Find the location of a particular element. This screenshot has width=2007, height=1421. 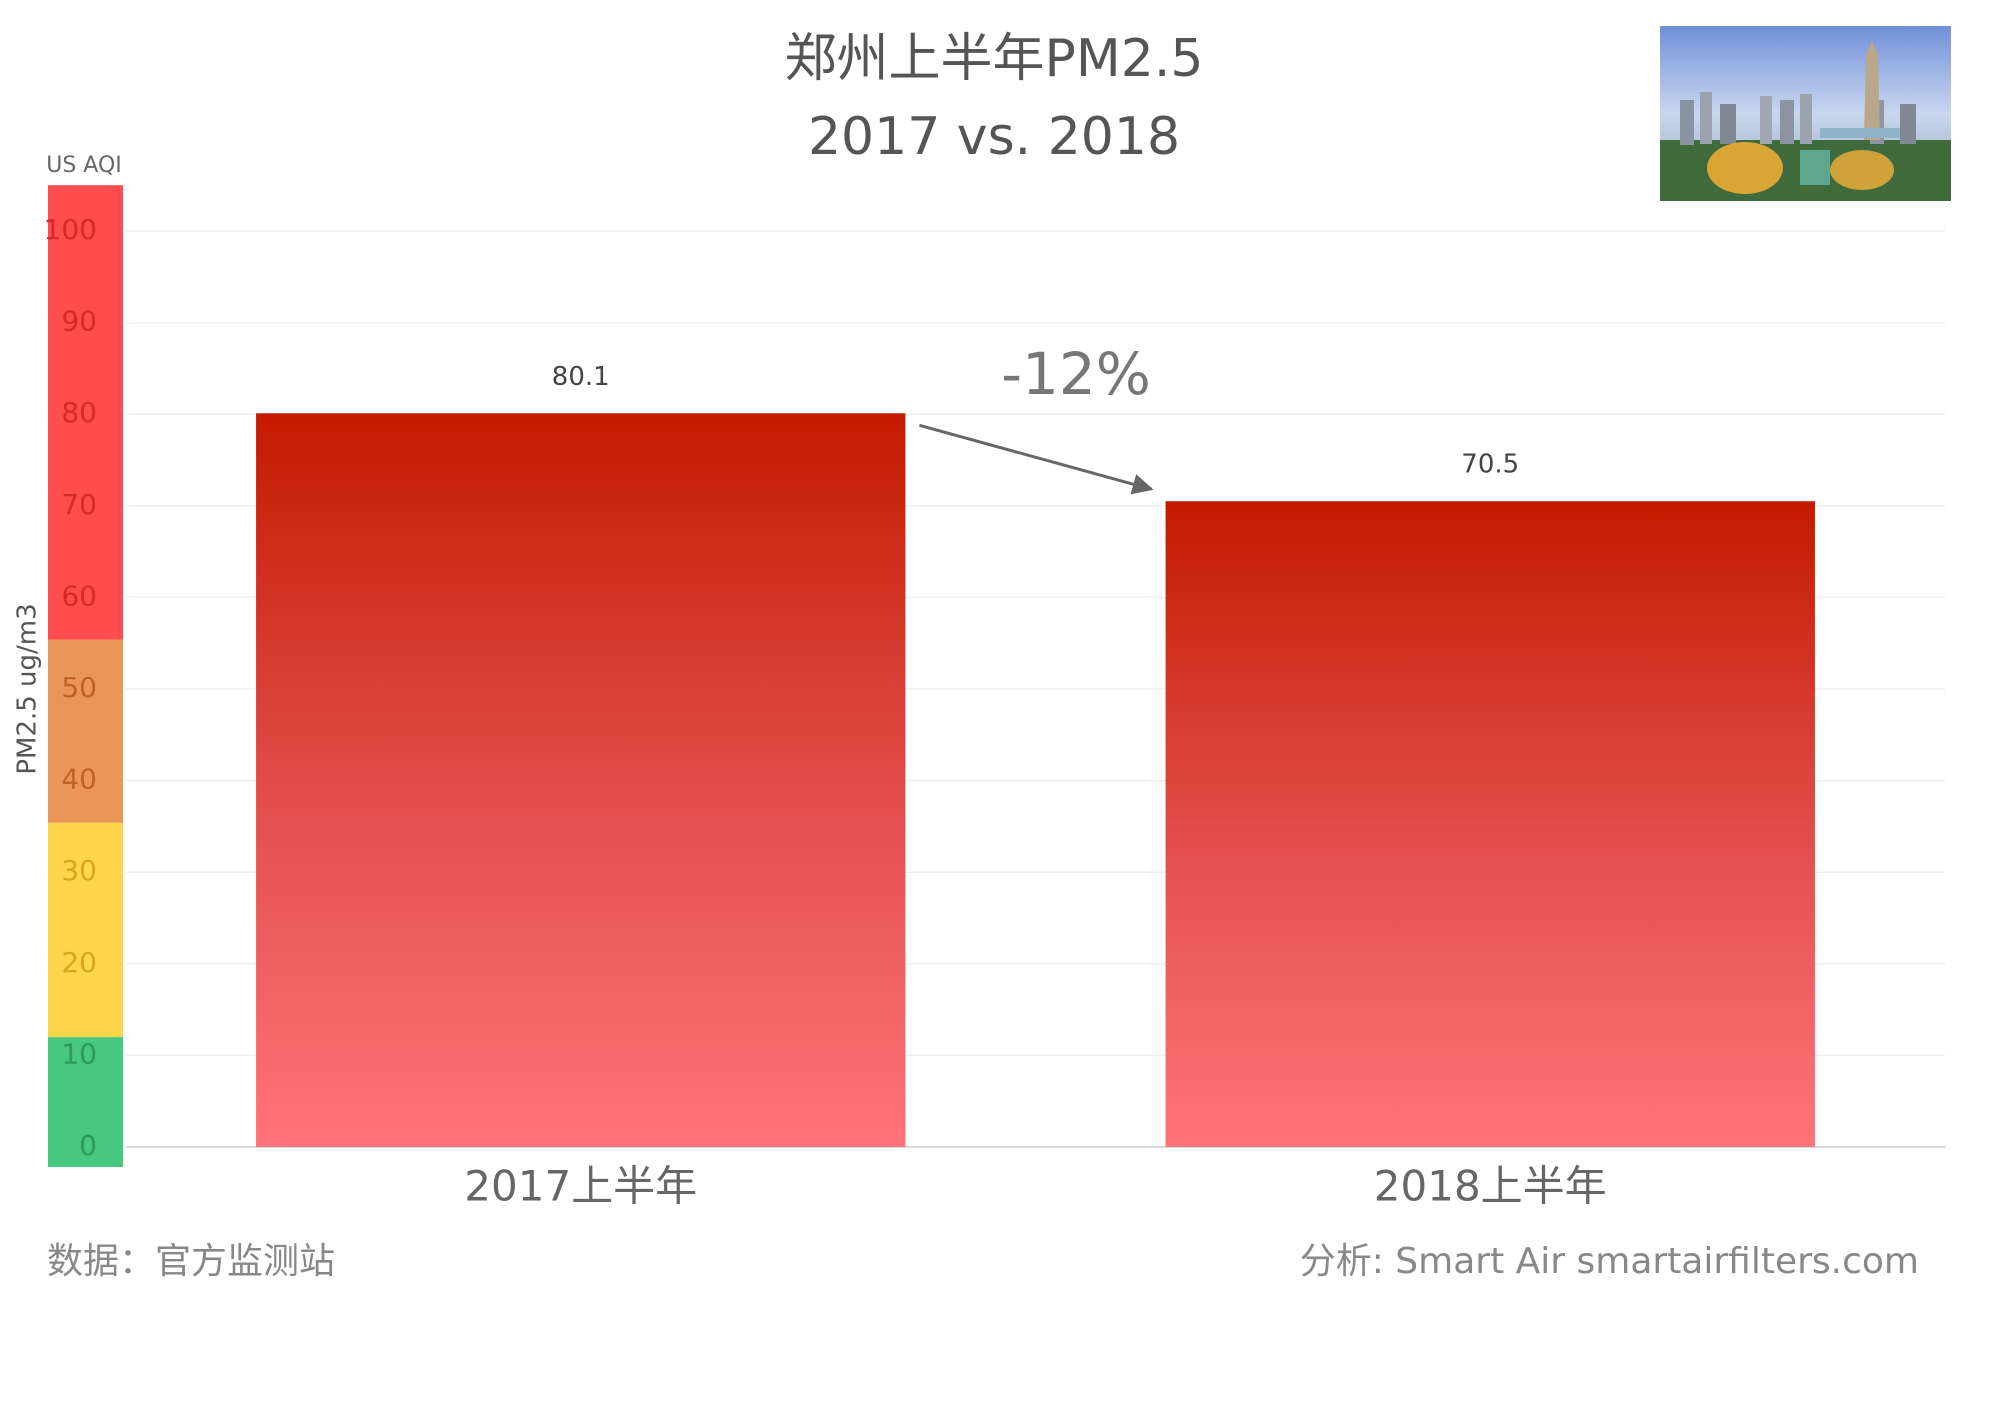

source: 数据：官方监测站 is located at coordinates (191, 1261).